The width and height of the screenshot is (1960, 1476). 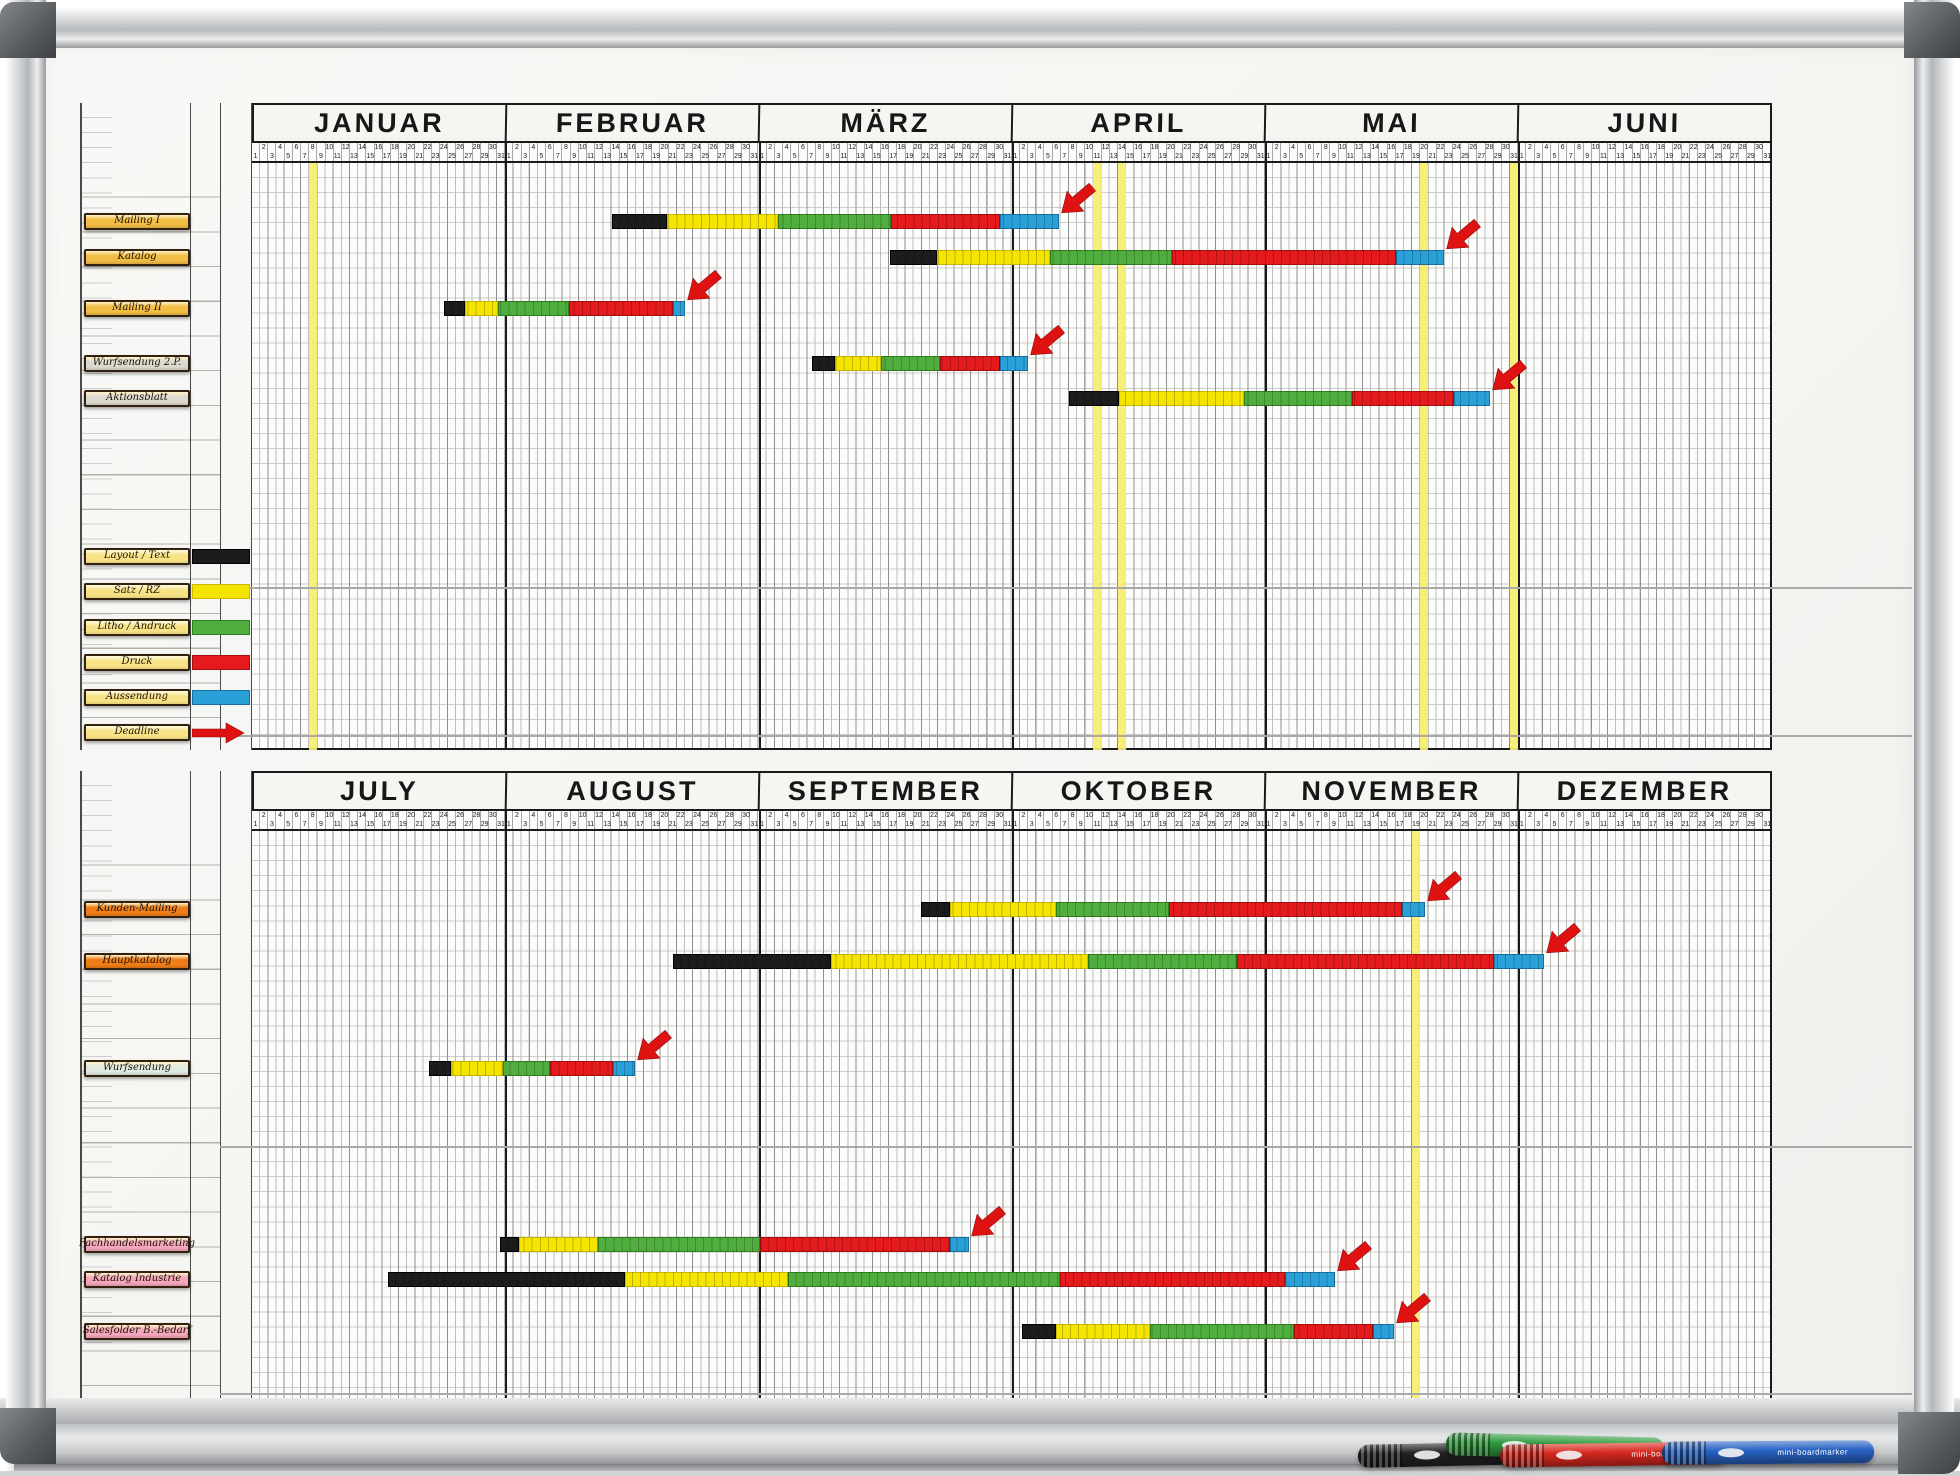 What do you see at coordinates (137, 398) in the screenshot?
I see `label-plate: Aktionsblatt` at bounding box center [137, 398].